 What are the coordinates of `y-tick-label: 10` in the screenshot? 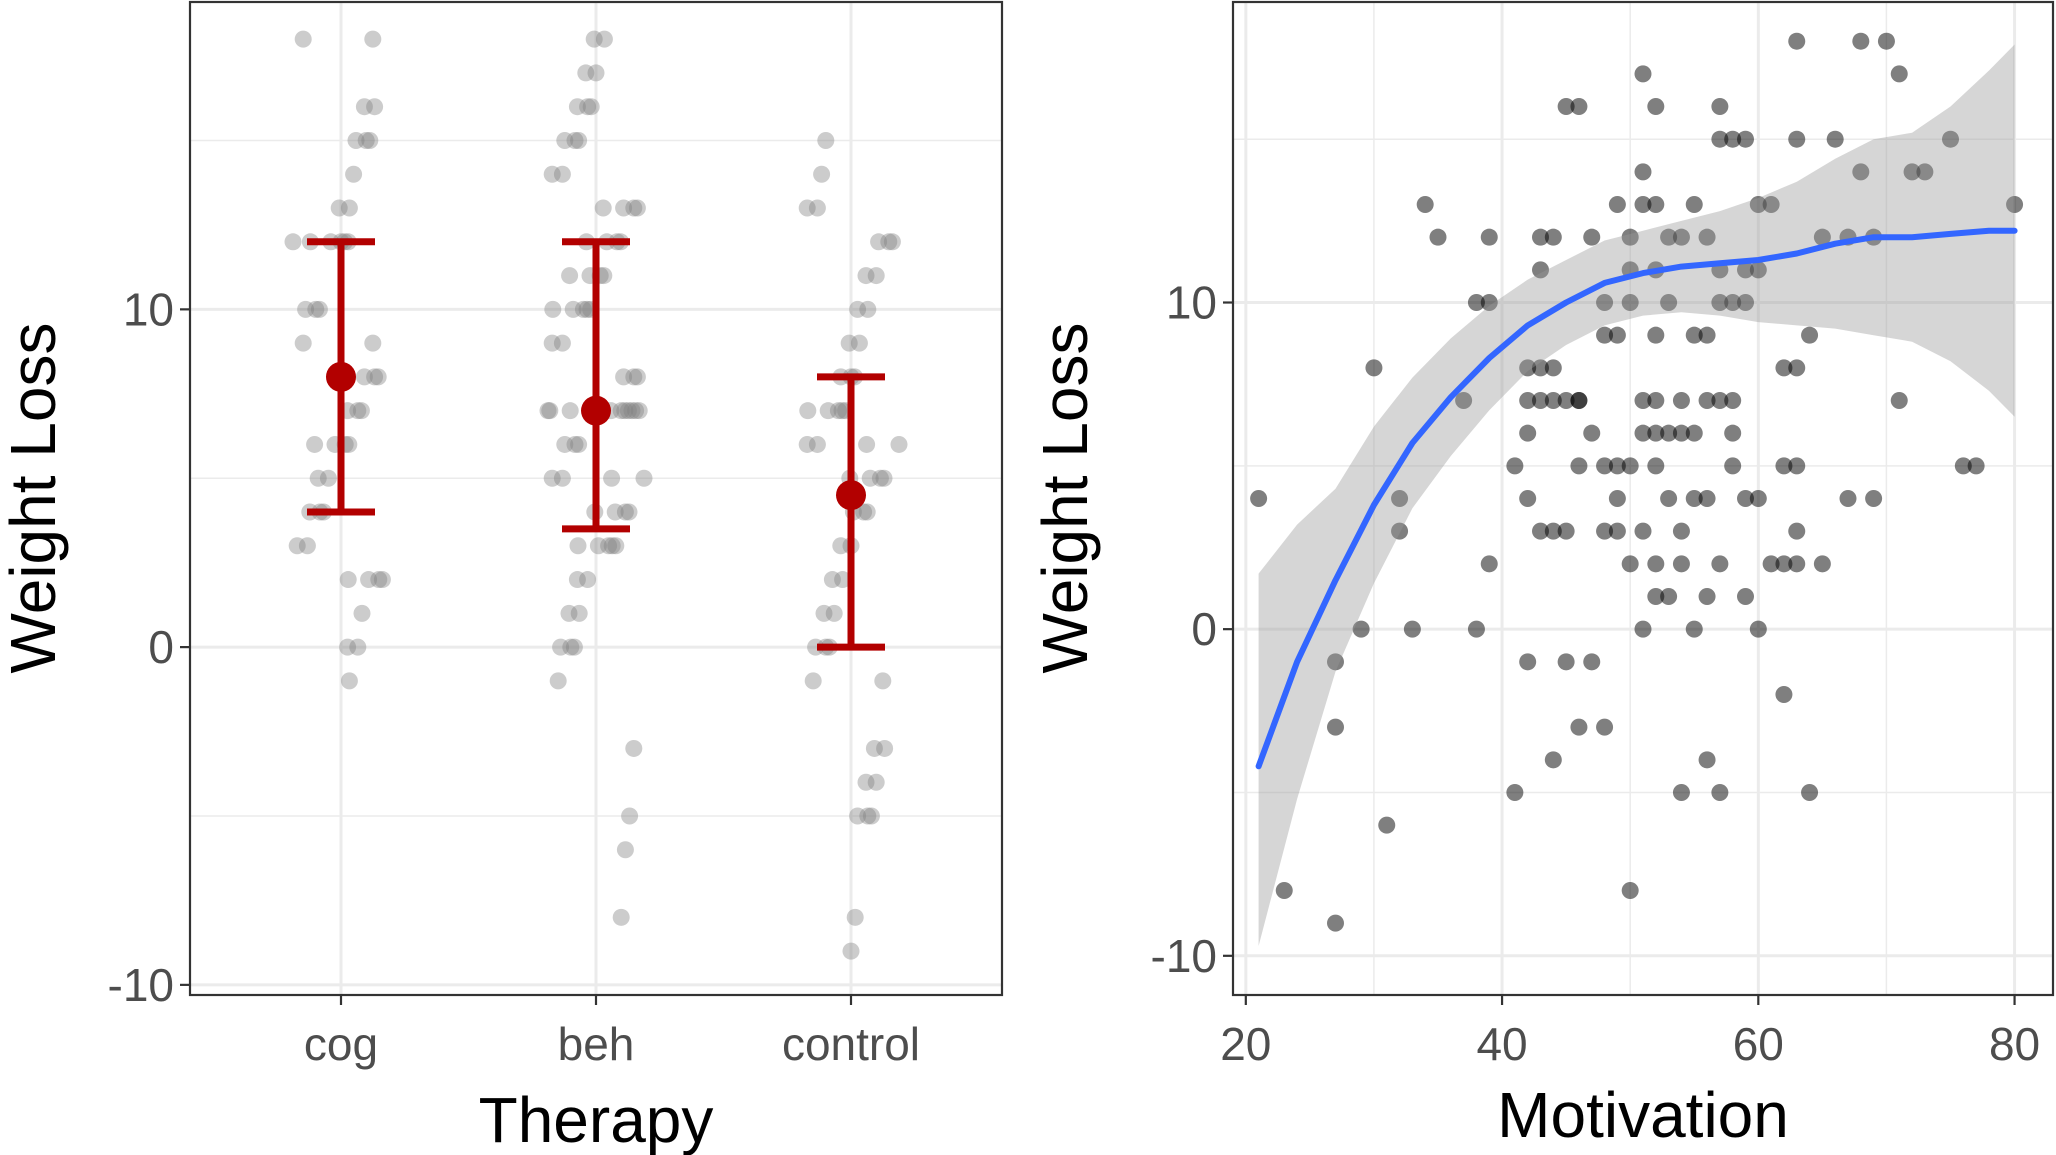 It's located at (148, 309).